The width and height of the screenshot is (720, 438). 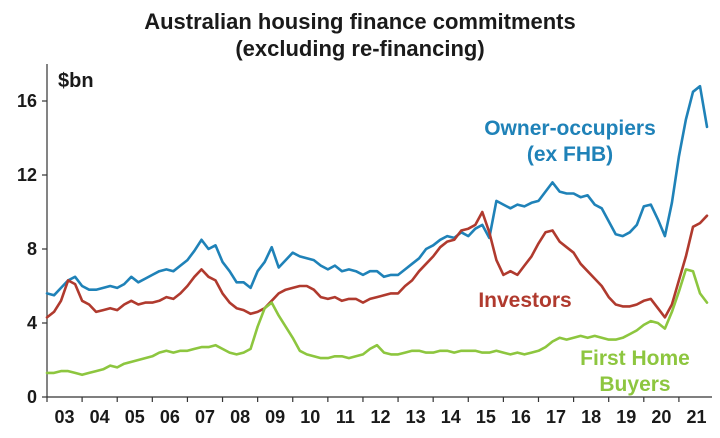 What do you see at coordinates (32, 249) in the screenshot?
I see `y-tick-label: 8` at bounding box center [32, 249].